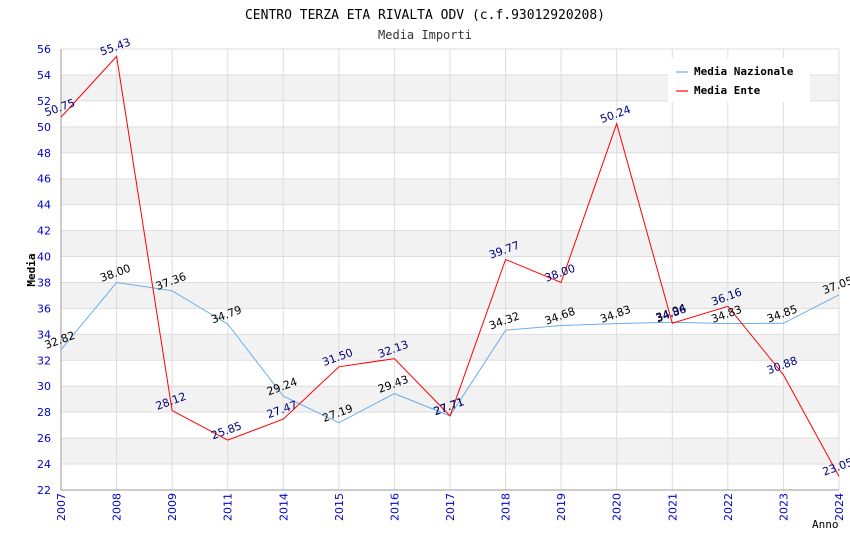  What do you see at coordinates (44, 334) in the screenshot?
I see `y-tick-label: 34` at bounding box center [44, 334].